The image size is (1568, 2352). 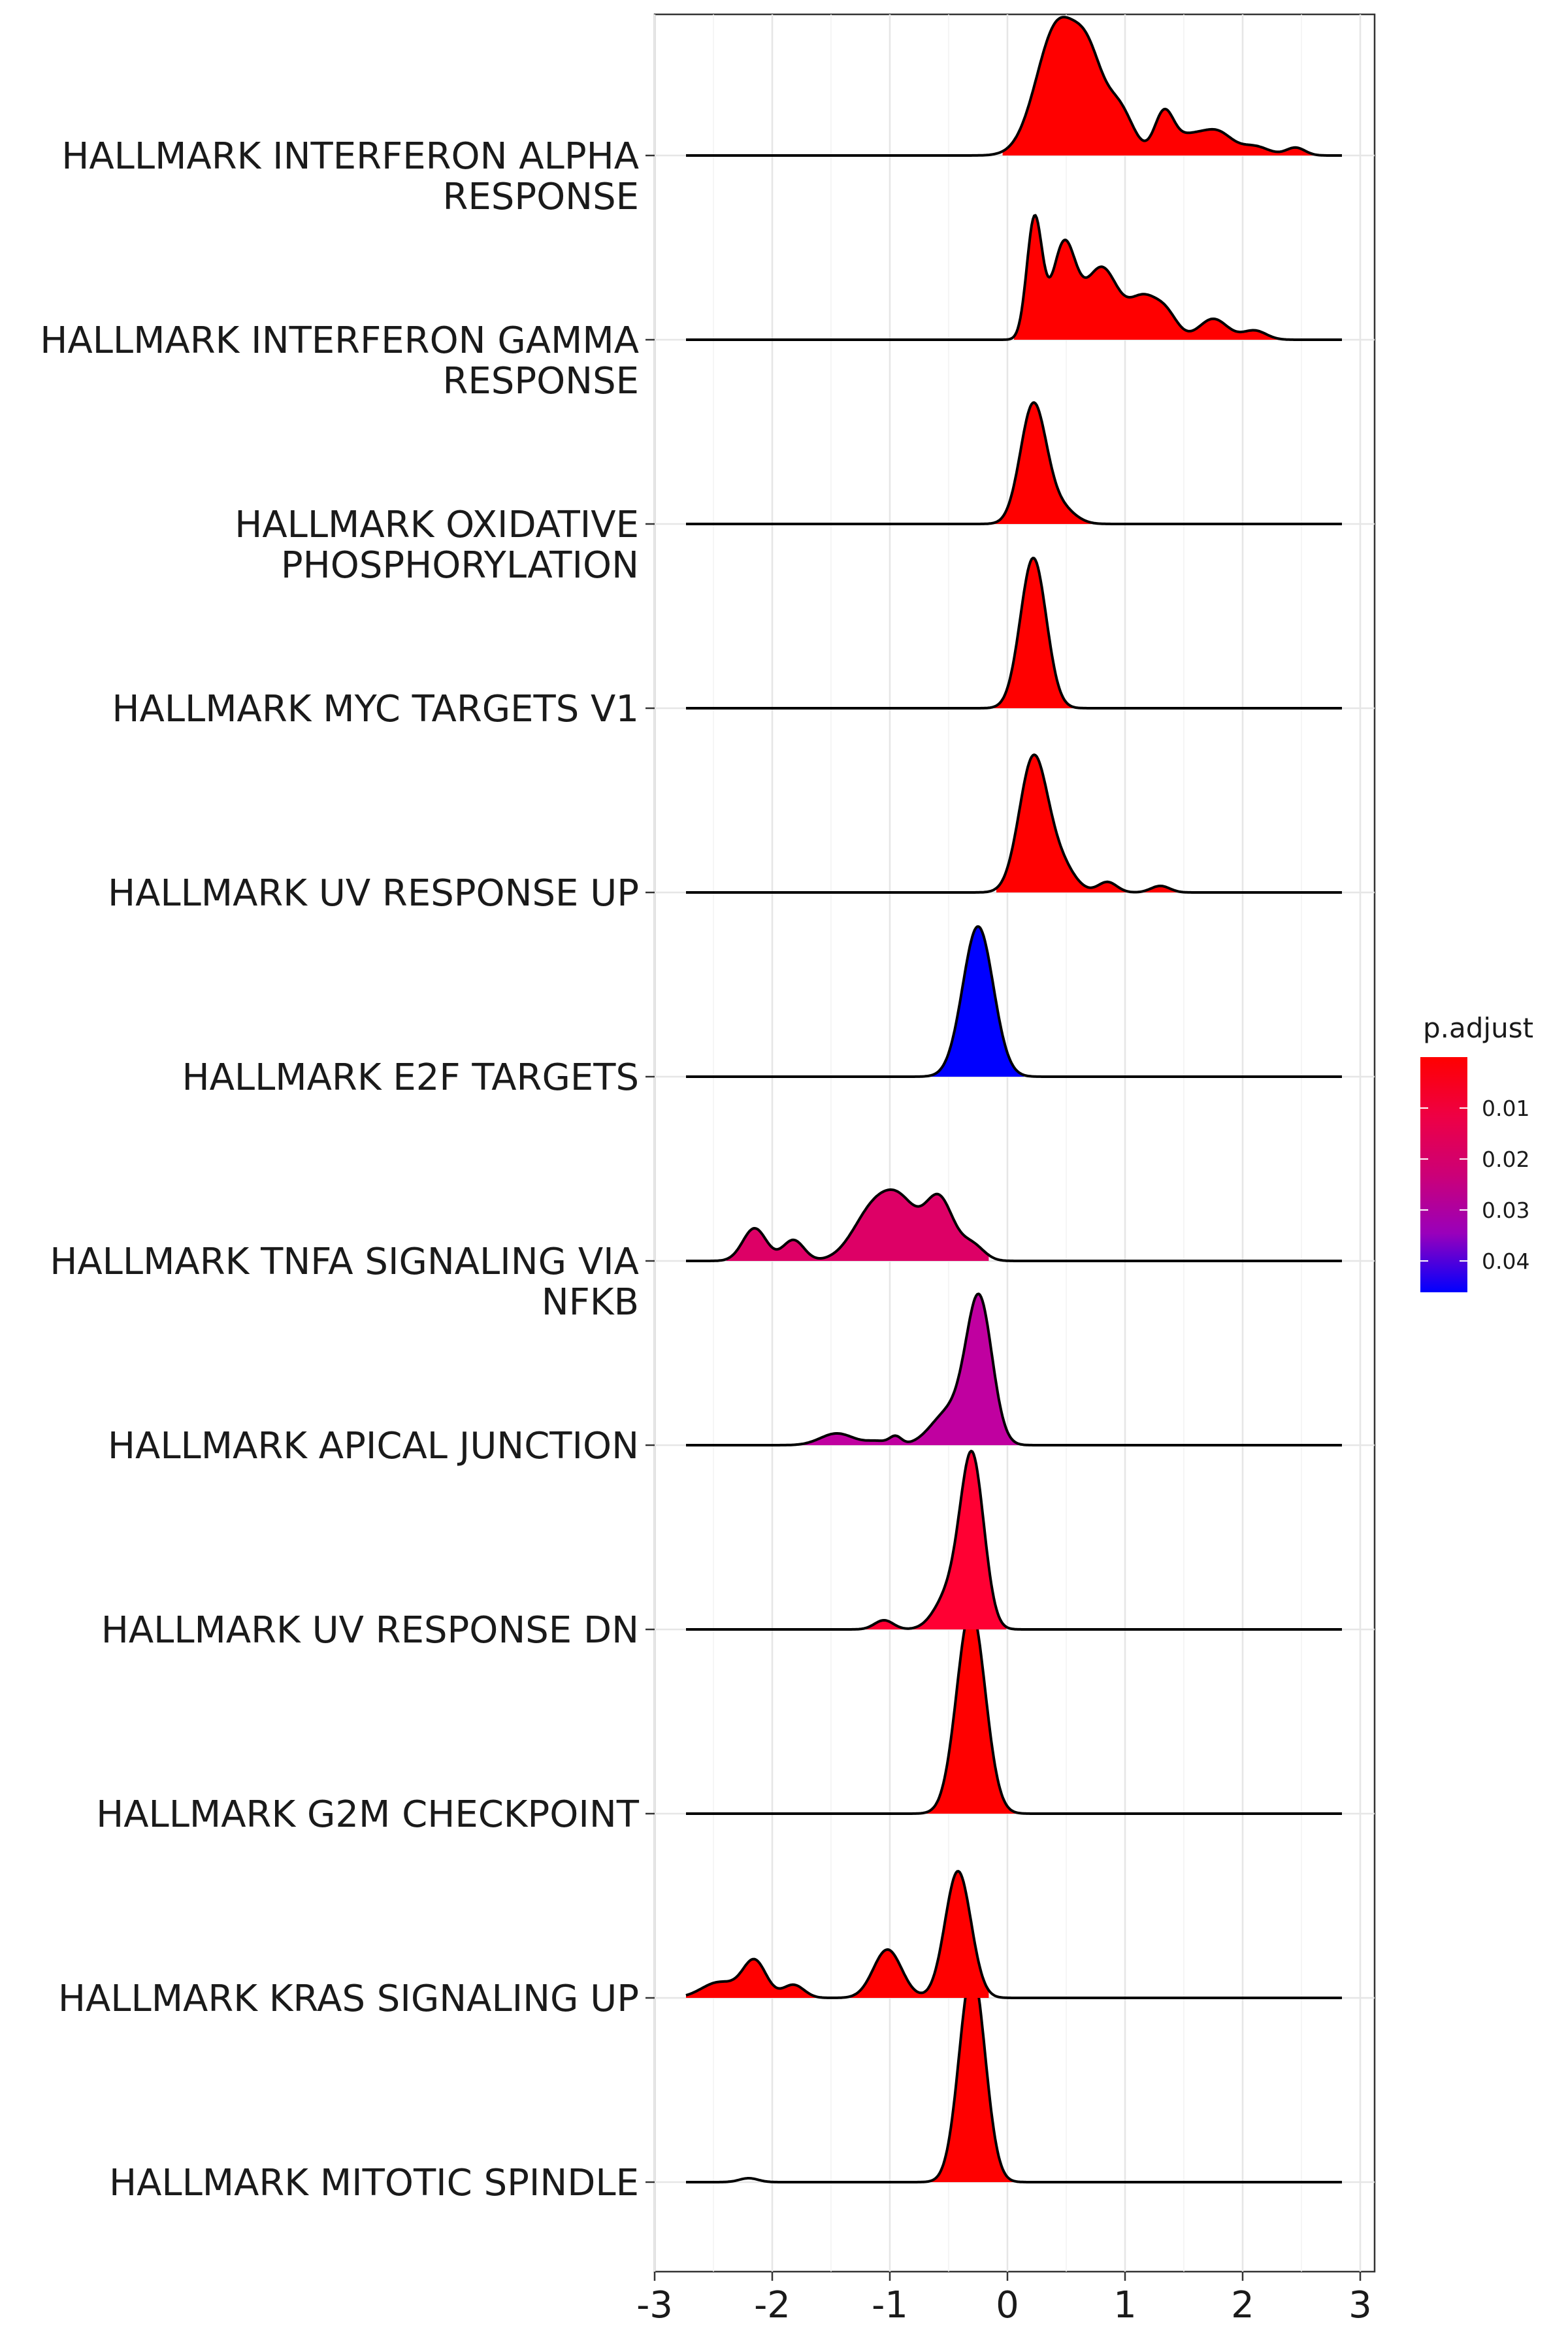 I want to click on y-tick-label-line: HALLMARK INTERFERON ALPHA, so click(x=350, y=156).